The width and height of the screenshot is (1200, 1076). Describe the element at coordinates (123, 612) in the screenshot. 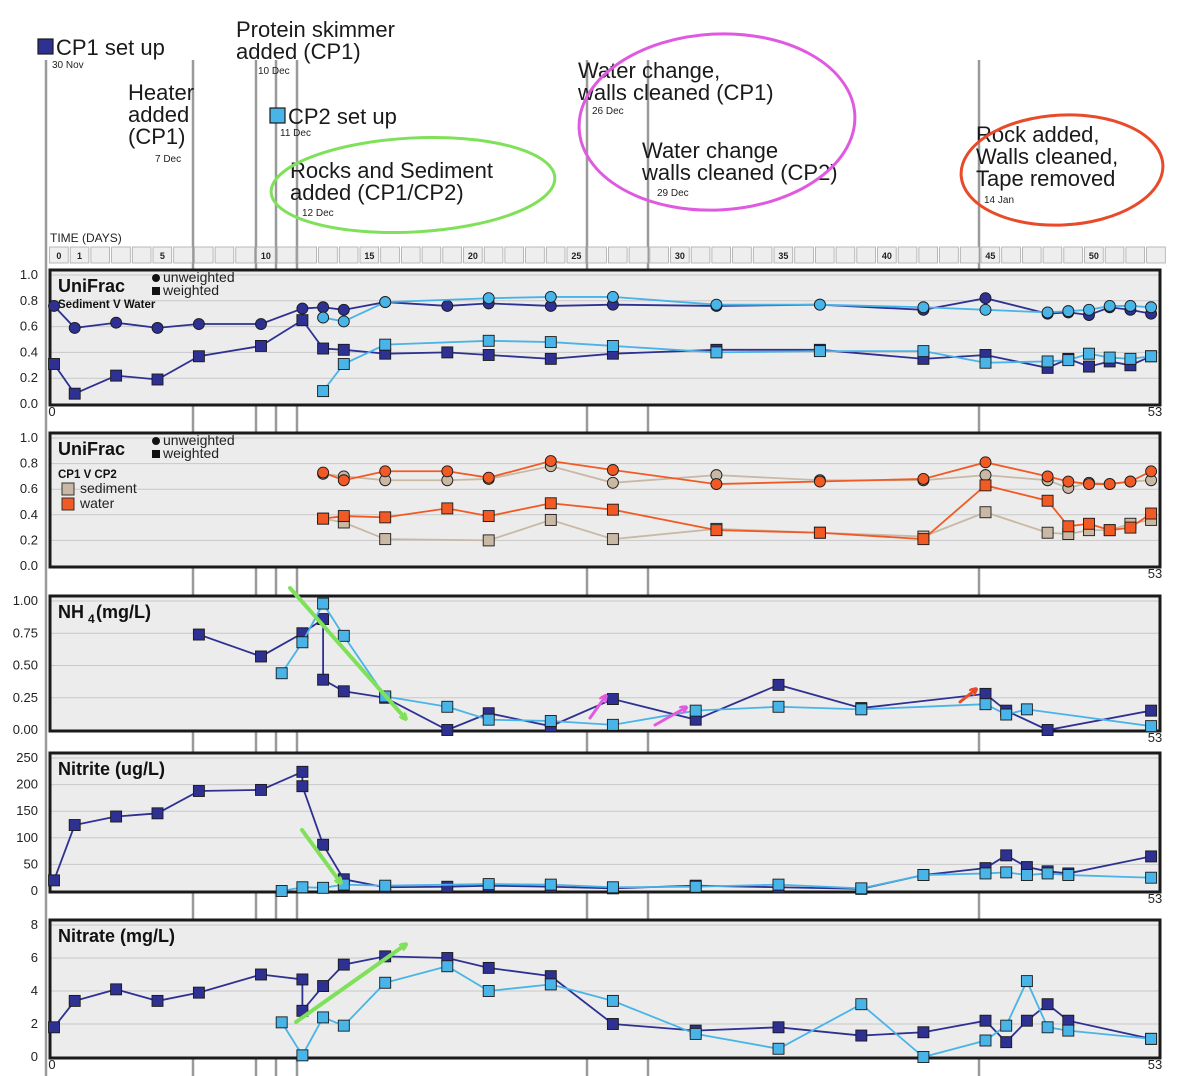

I see `panel-title-unit: (mg/L)` at that location.